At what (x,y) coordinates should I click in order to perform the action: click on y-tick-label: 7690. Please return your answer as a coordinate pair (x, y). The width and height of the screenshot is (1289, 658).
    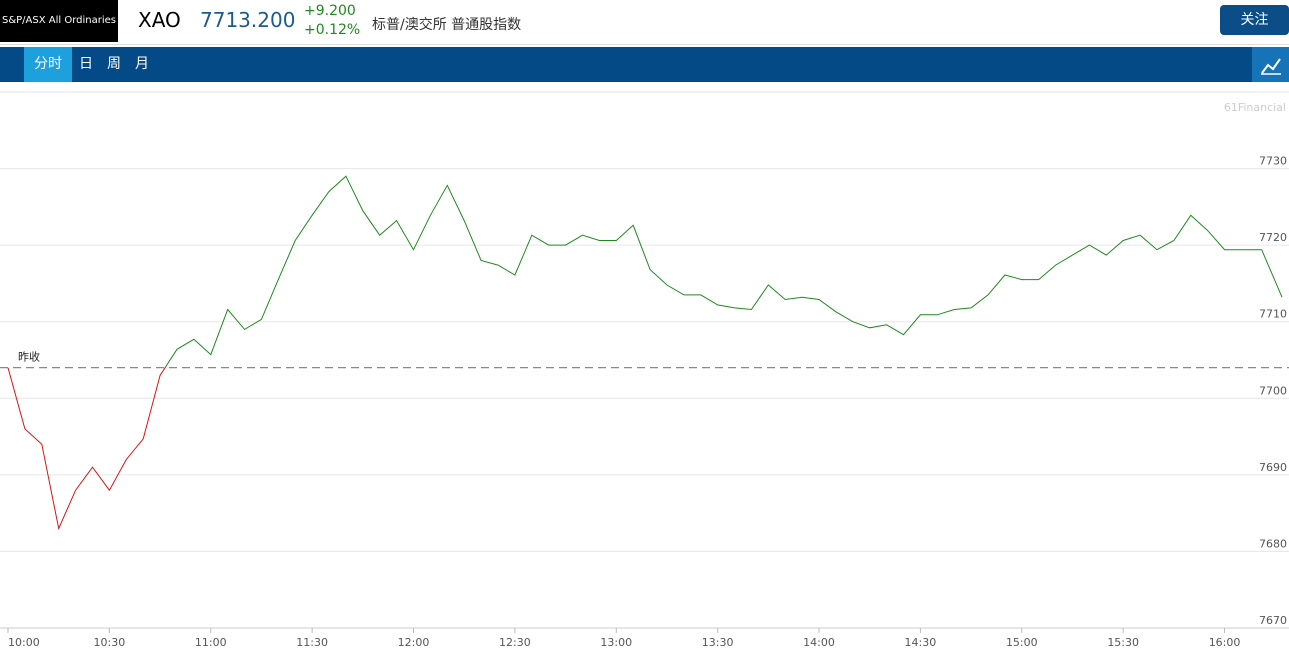
    Looking at the image, I should click on (1273, 467).